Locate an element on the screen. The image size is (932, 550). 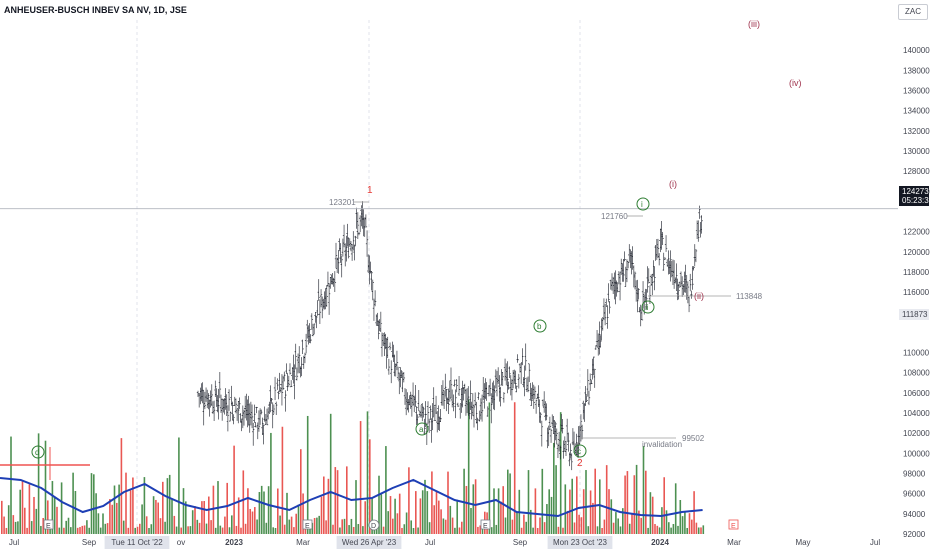
earnings-marker-future: E is located at coordinates (733, 524).